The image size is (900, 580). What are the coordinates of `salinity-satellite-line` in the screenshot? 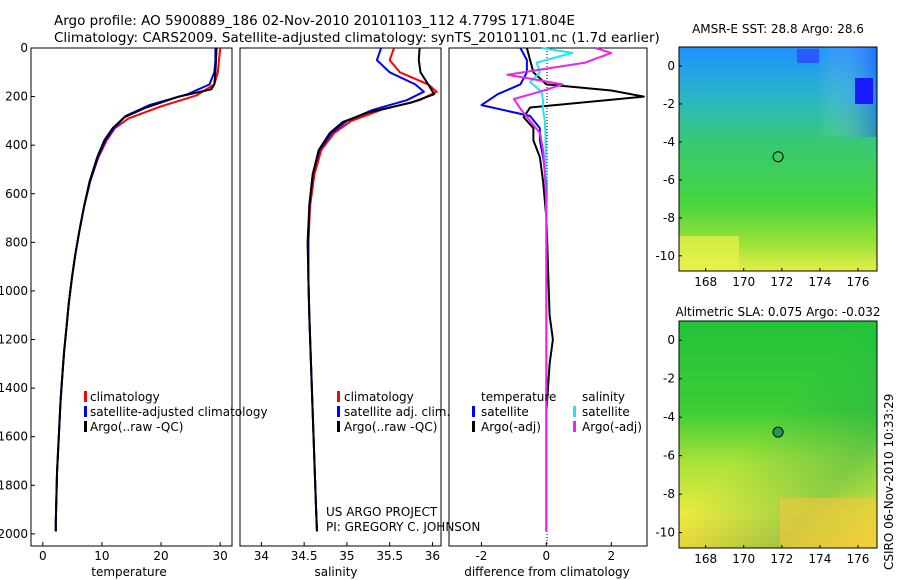 It's located at (366, 289).